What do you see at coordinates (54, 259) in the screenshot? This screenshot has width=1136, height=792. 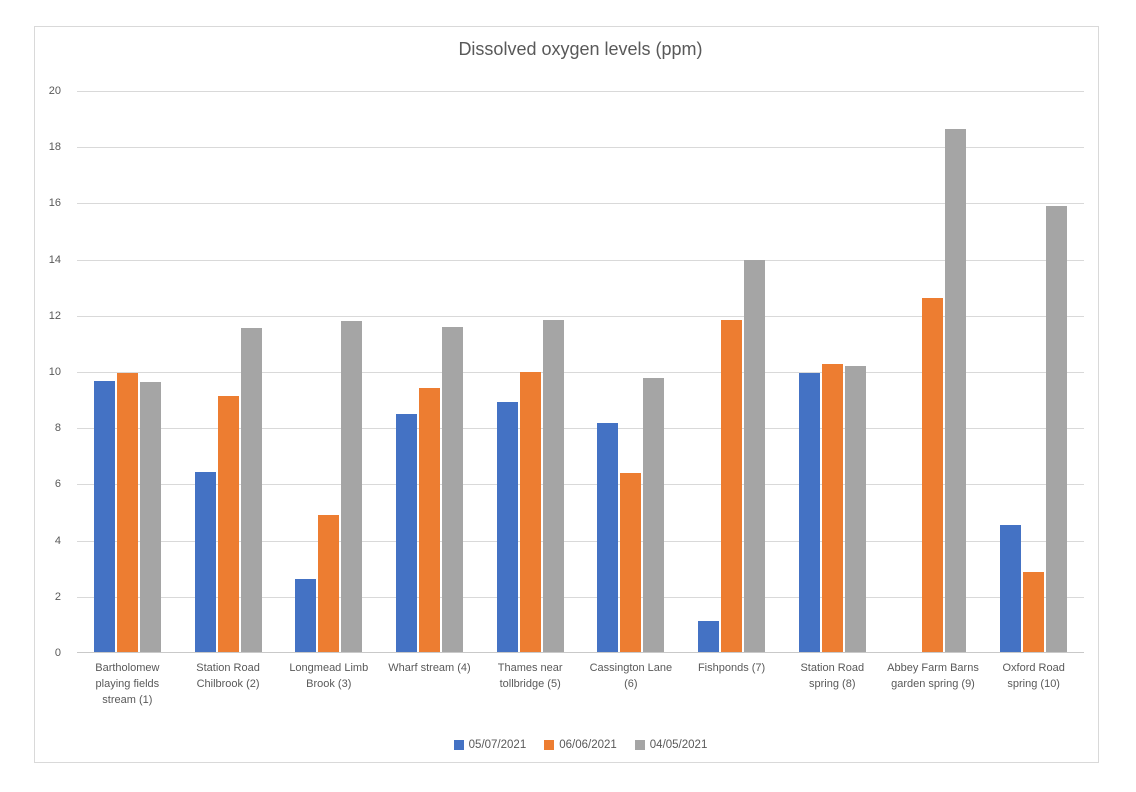 I see `y-tick-label: 14` at bounding box center [54, 259].